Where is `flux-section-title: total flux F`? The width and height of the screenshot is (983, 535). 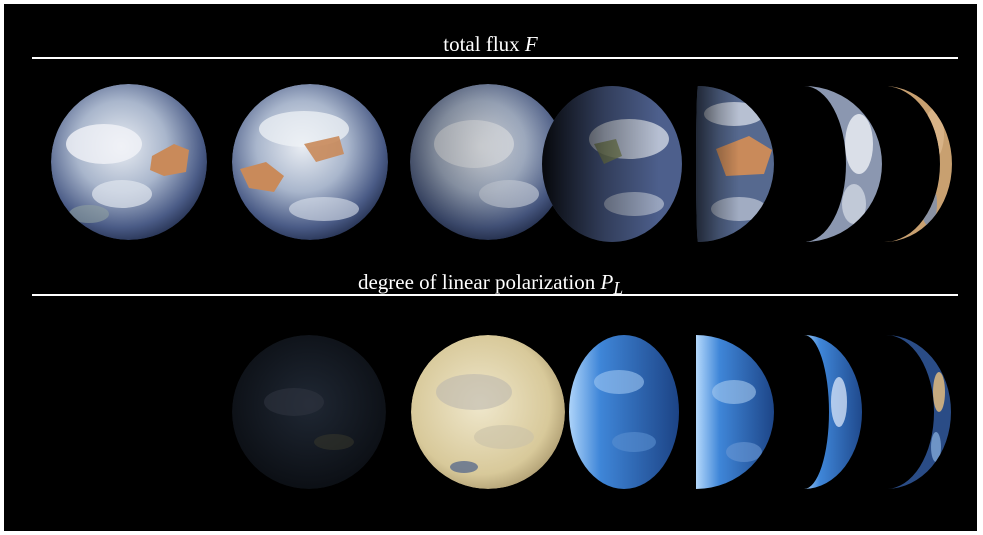
flux-section-title: total flux F is located at coordinates (490, 44).